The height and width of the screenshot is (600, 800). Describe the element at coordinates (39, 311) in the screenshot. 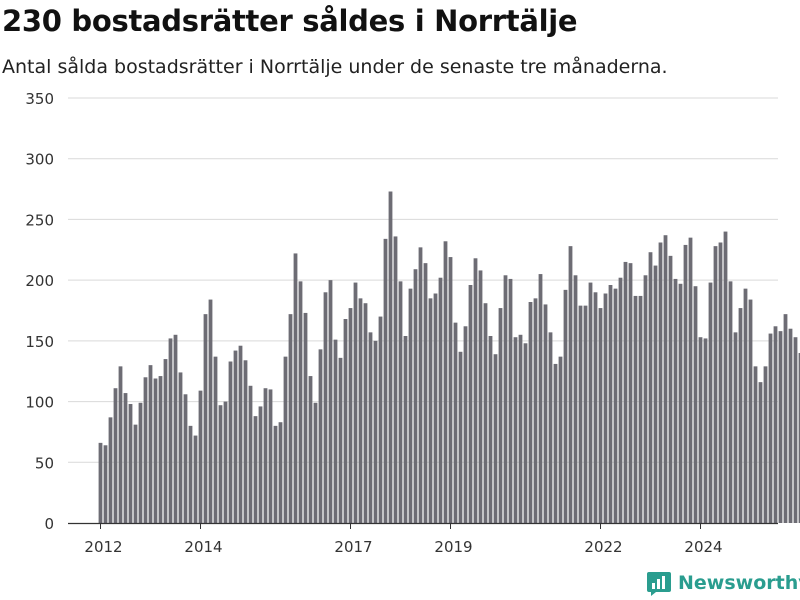

I see `y-axis-labels: 0 50 100 150 200 250 300 350` at that location.